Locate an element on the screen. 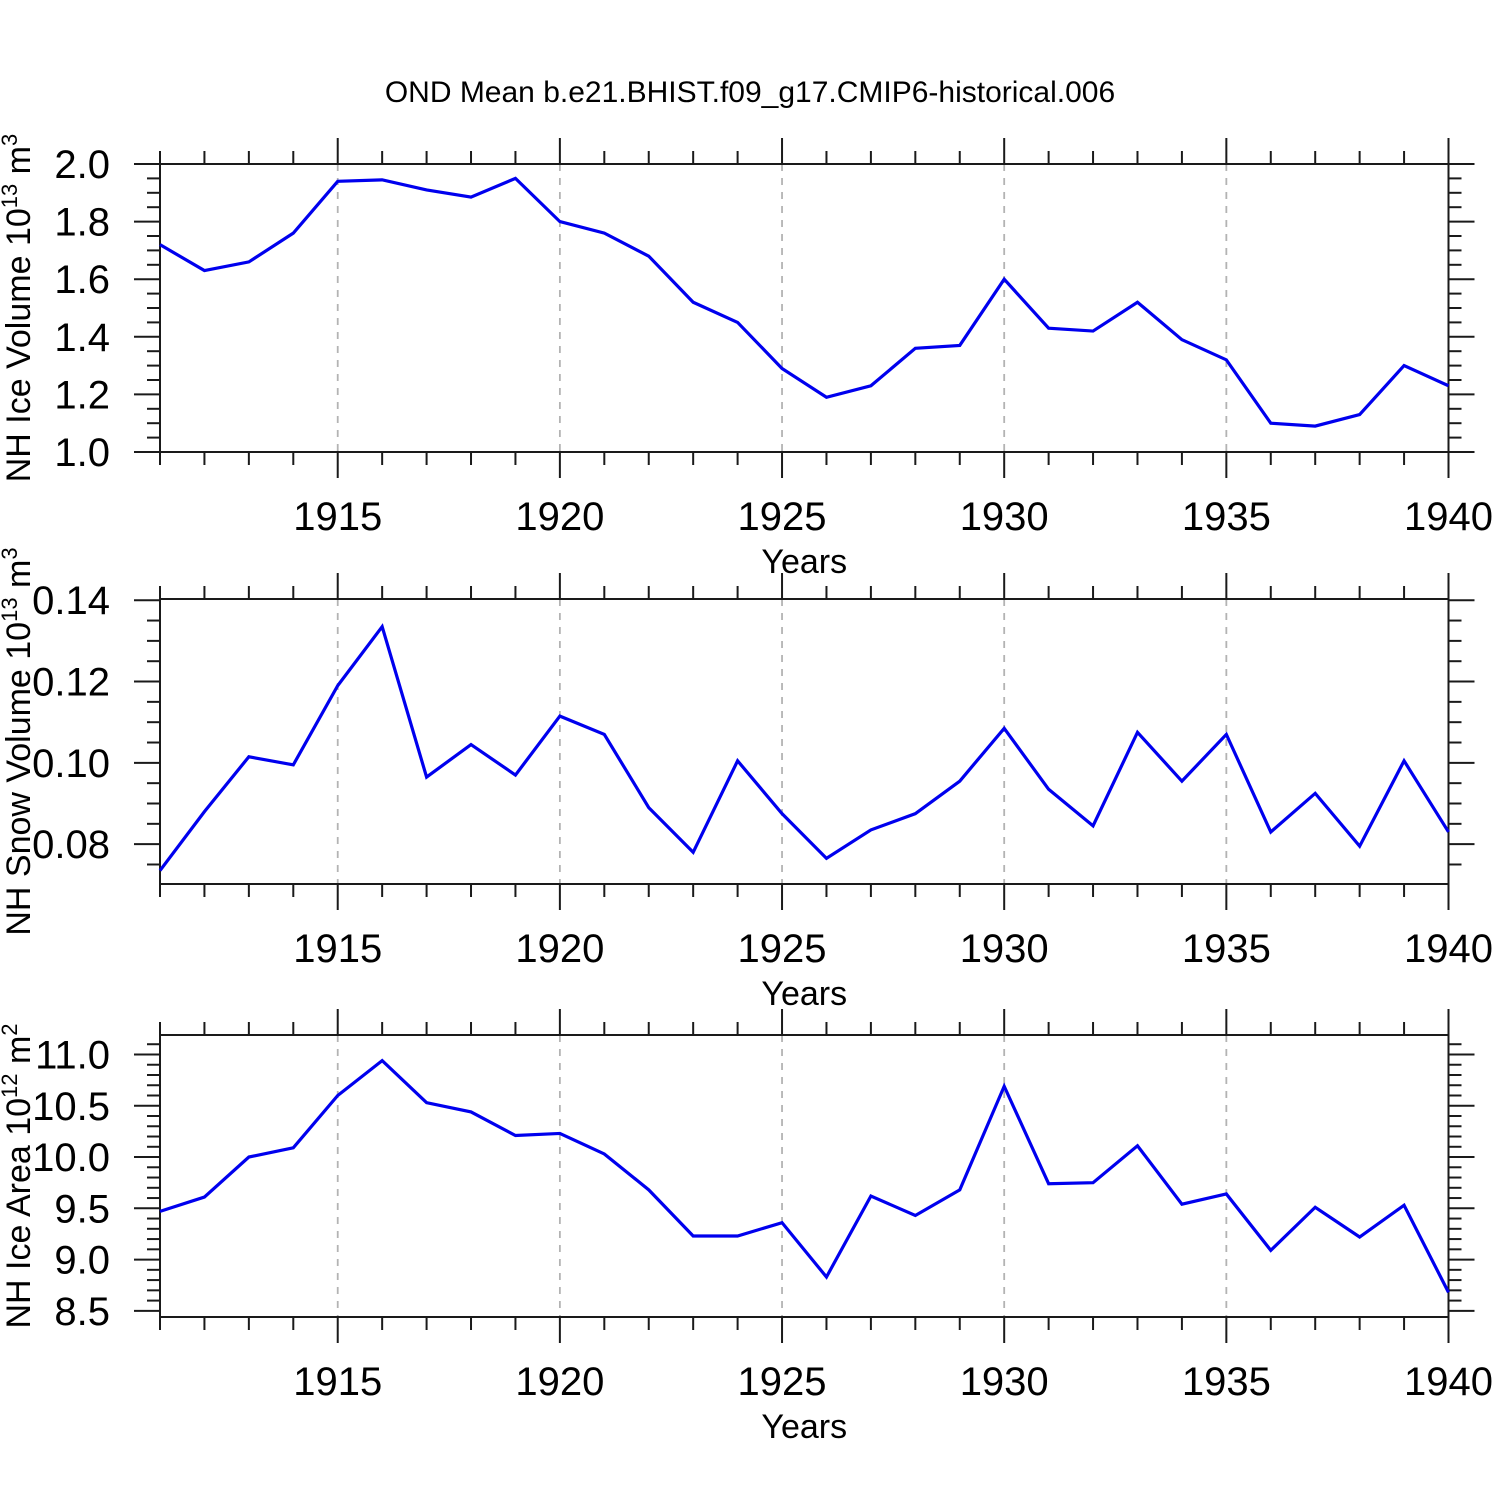 The width and height of the screenshot is (1500, 1500). y-tick-label: 2.0 is located at coordinates (82, 165).